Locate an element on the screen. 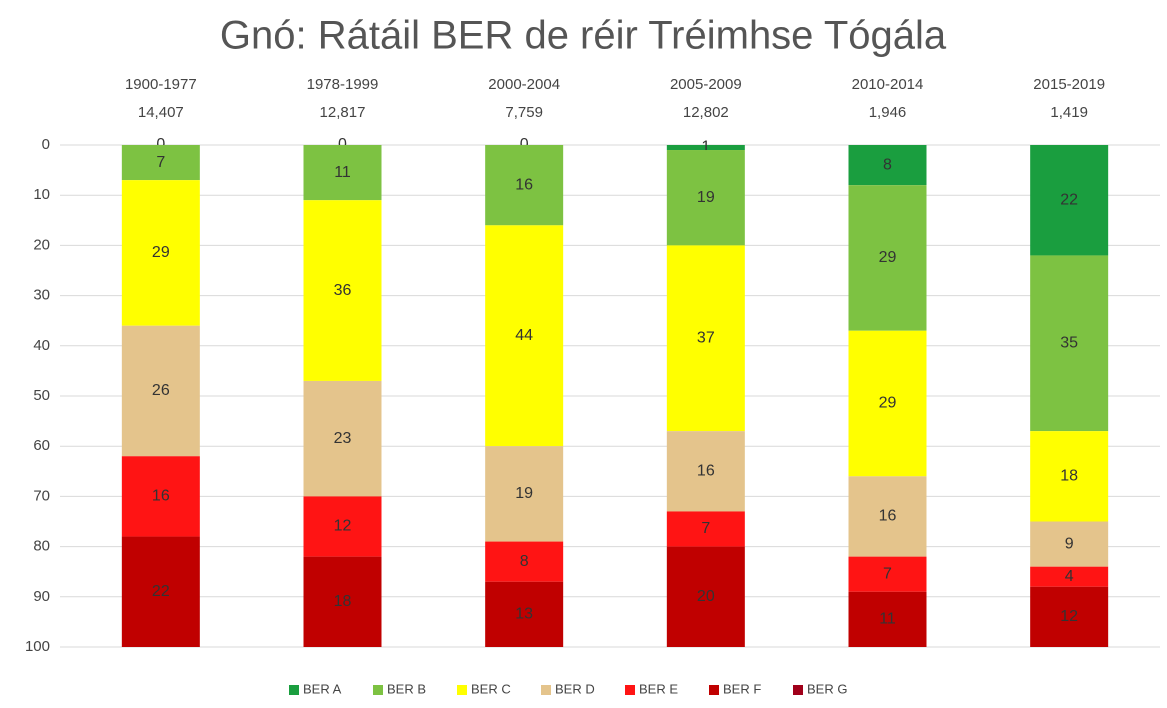  data-label: 1 is located at coordinates (705, 147).